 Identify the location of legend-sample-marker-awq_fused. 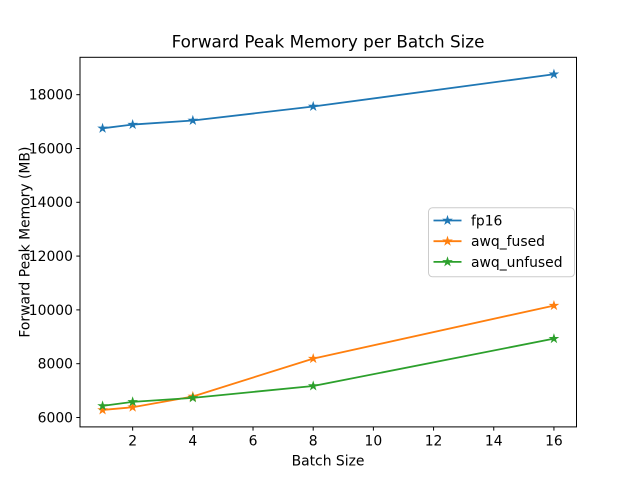
(447, 240).